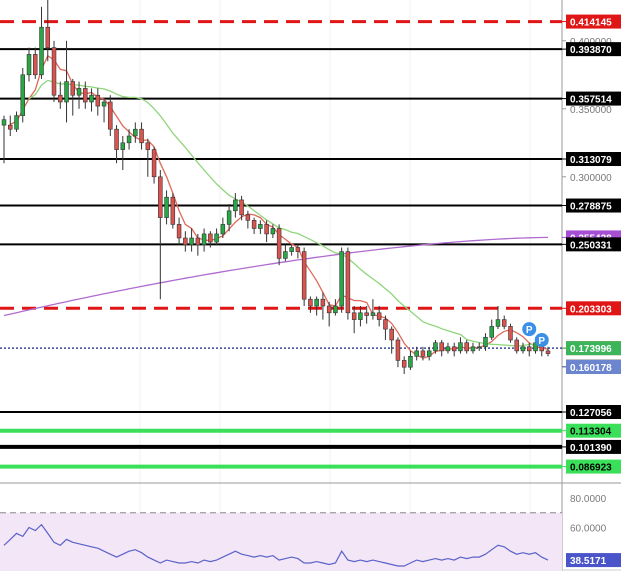  I want to click on rsi-current-background, so click(593, 560).